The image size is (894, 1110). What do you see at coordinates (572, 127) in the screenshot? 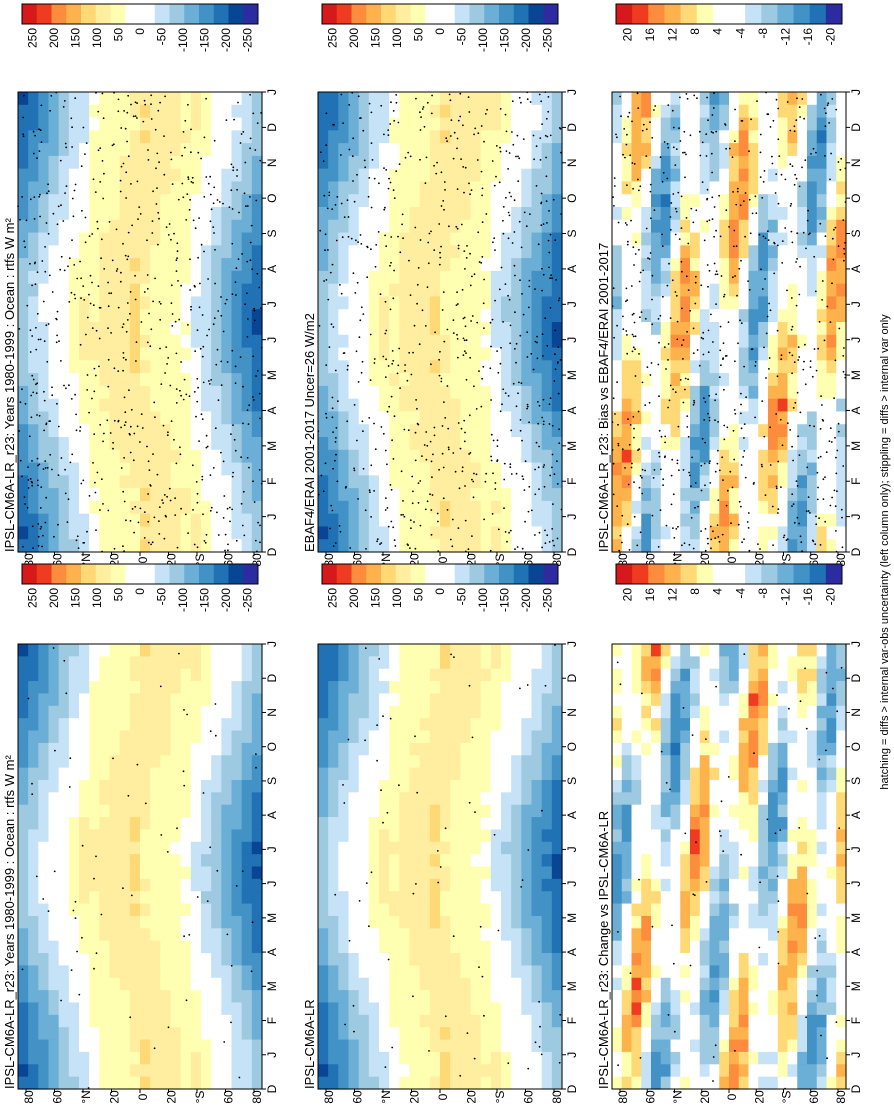
I see `month-label: D` at bounding box center [572, 127].